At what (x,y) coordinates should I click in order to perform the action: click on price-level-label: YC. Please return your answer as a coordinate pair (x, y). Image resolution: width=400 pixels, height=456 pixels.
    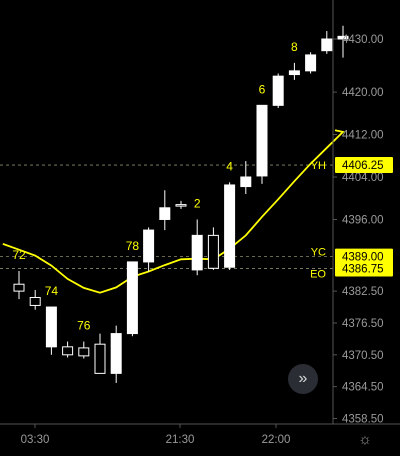
    Looking at the image, I should click on (318, 253).